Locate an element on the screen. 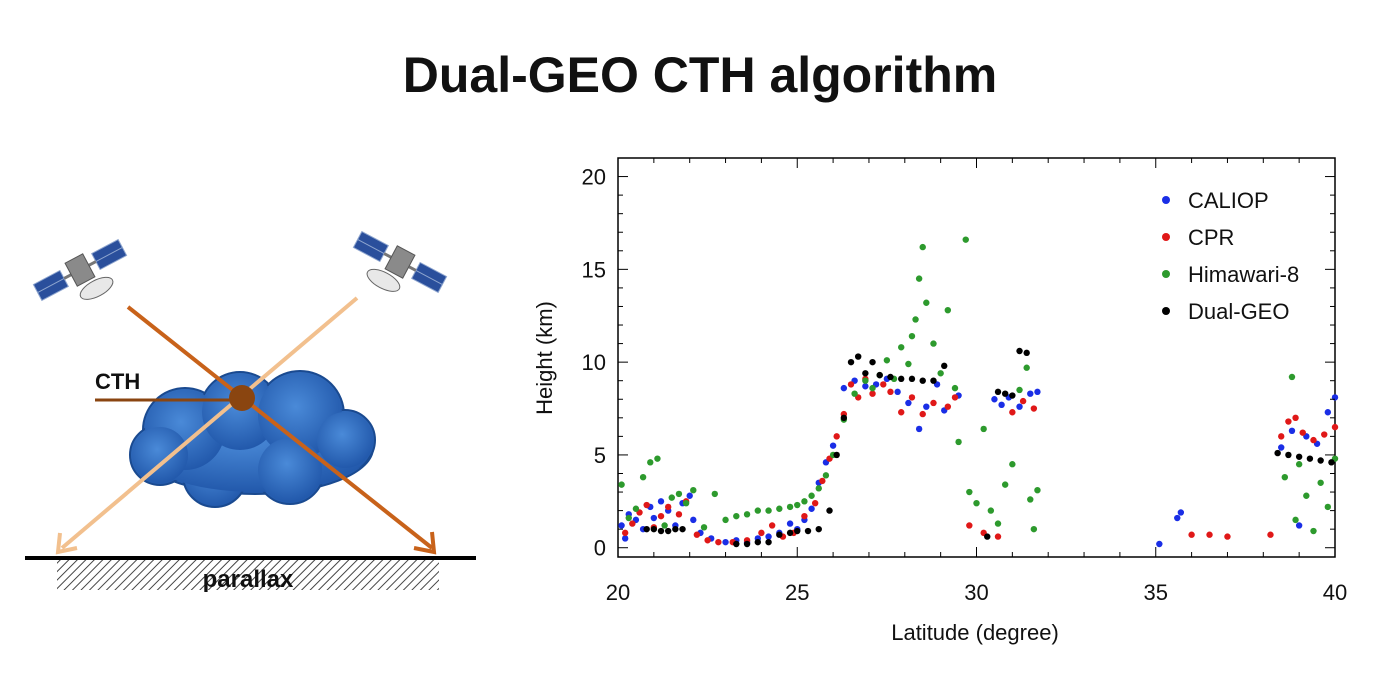 The height and width of the screenshot is (700, 1400). x-tick-label: 25 is located at coordinates (797, 592).